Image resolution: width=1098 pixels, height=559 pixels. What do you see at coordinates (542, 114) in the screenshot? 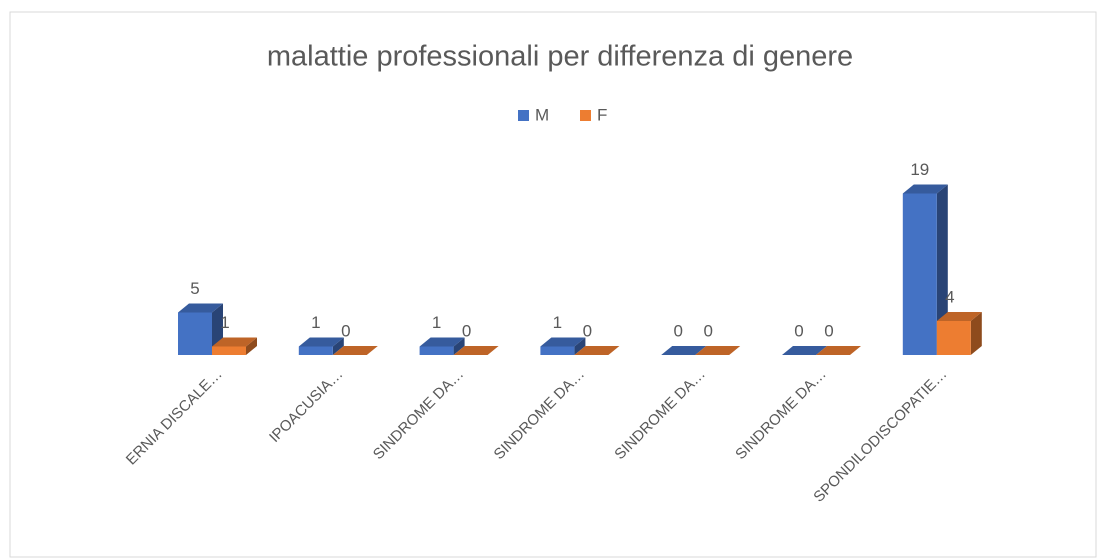
I see `legend-label: M` at bounding box center [542, 114].